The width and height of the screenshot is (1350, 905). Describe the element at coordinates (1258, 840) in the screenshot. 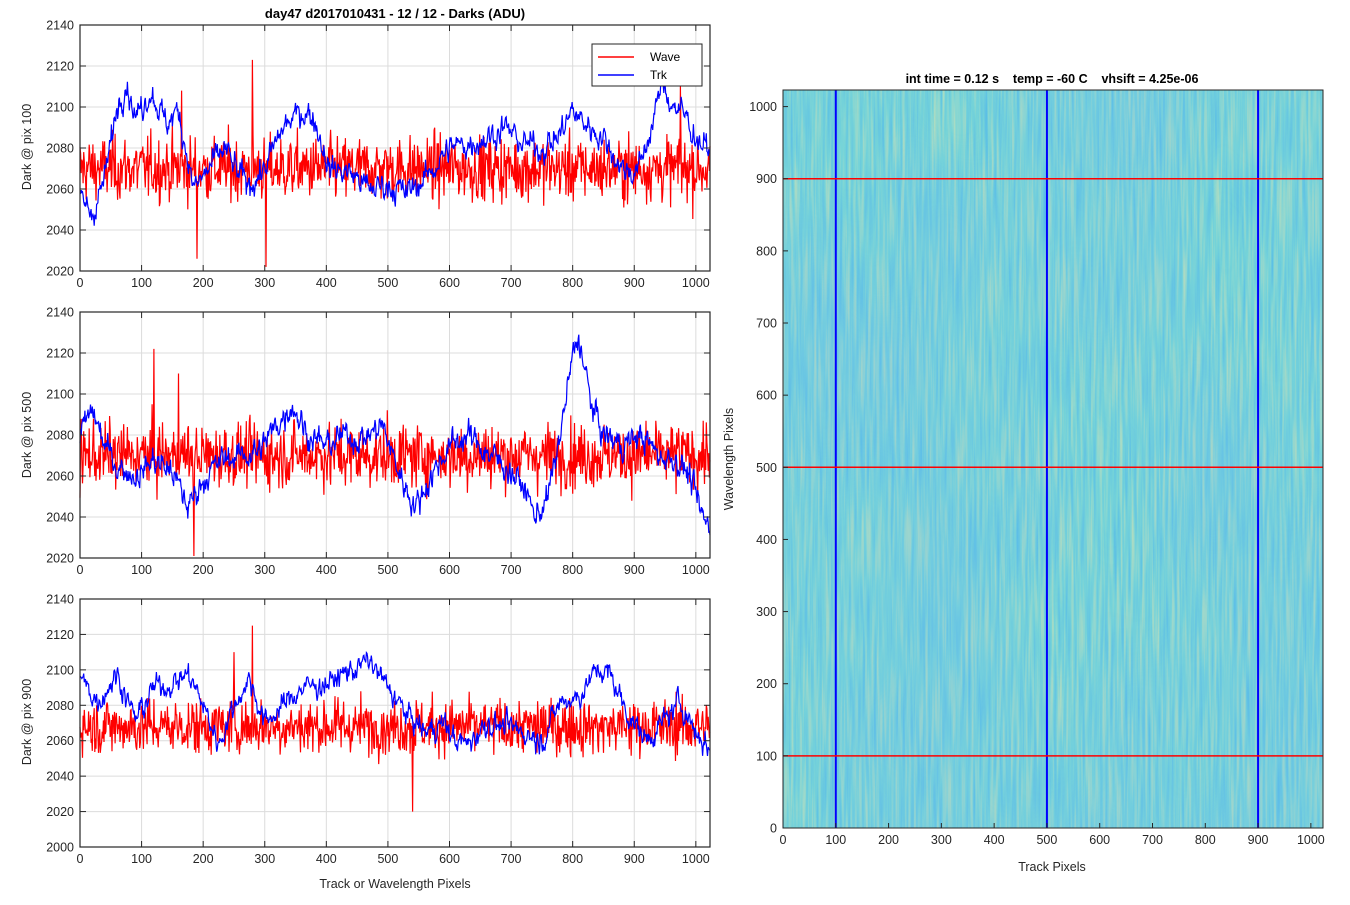

I see `heatmap-x-tick-label: 900` at that location.